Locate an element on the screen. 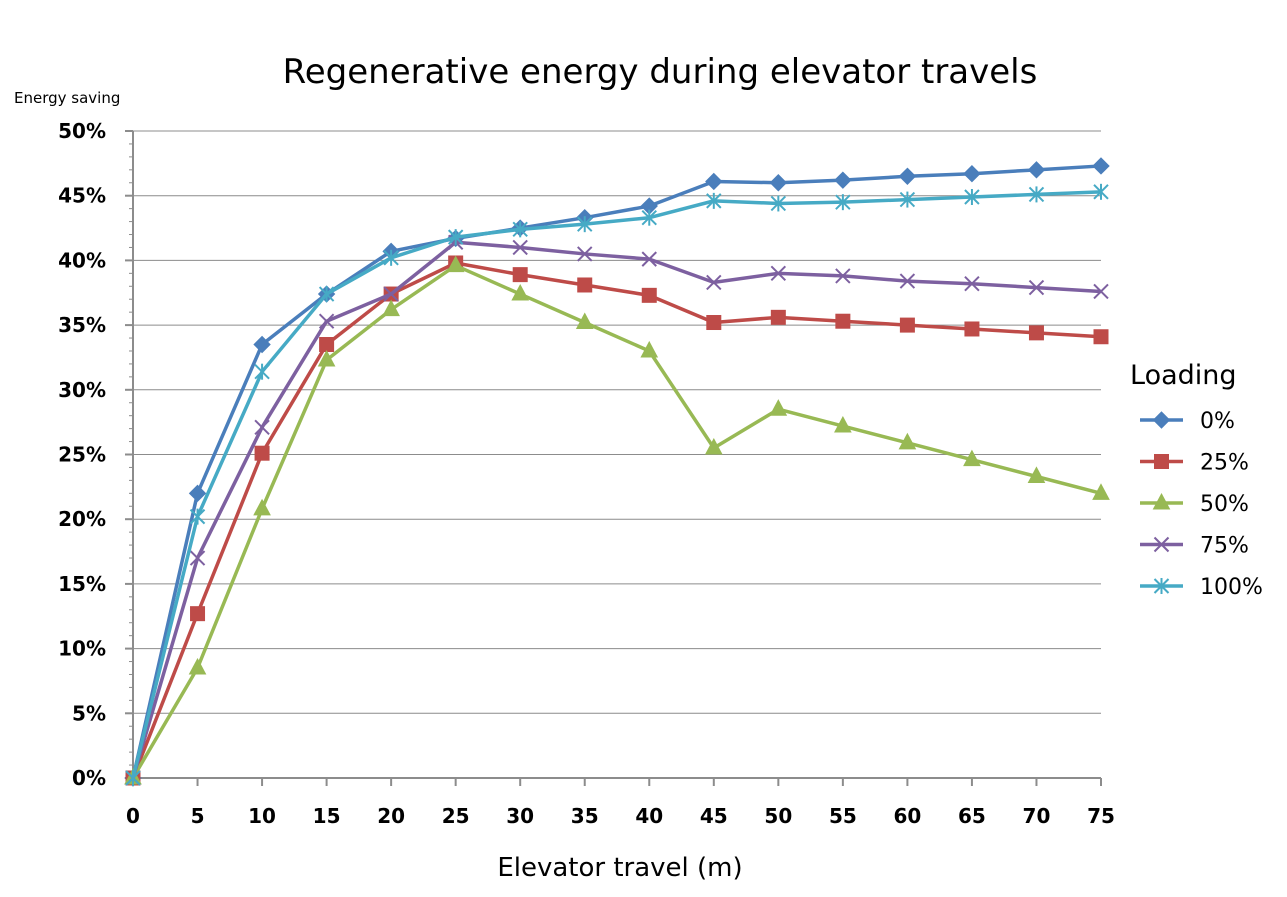  x-tick-label: 35 is located at coordinates (585, 816).